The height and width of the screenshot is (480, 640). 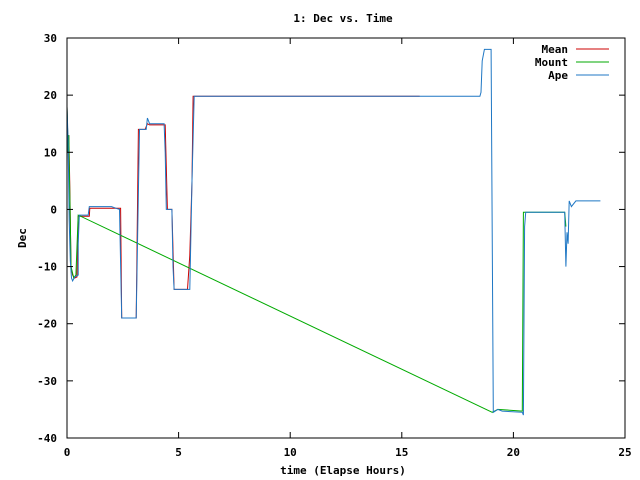 What do you see at coordinates (47, 381) in the screenshot?
I see `y-tick-label: -30` at bounding box center [47, 381].